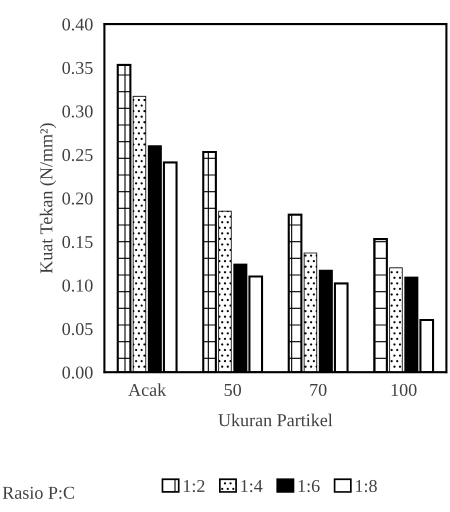 The width and height of the screenshot is (450, 512). What do you see at coordinates (77, 329) in the screenshot?
I see `y-tick-label: 0.05` at bounding box center [77, 329].